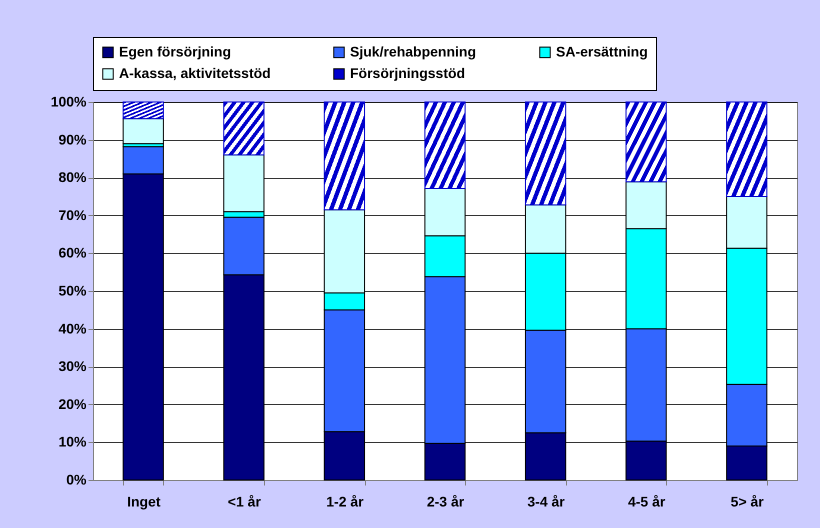 The width and height of the screenshot is (823, 528). I want to click on y-tick-label: 90%, so click(73, 139).